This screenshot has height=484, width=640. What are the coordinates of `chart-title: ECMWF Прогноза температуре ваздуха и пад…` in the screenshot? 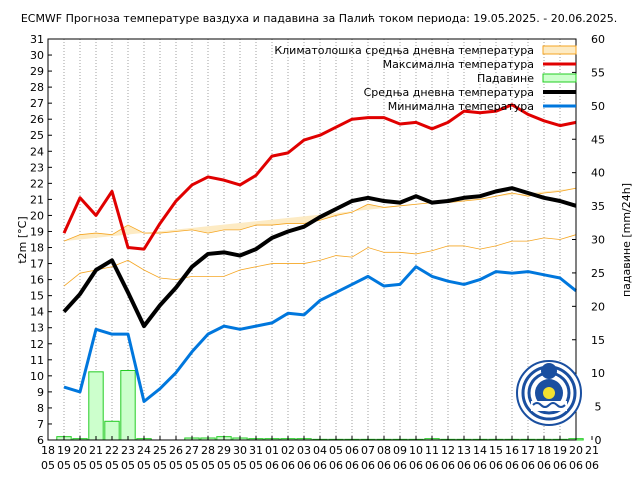 It's located at (319, 18).